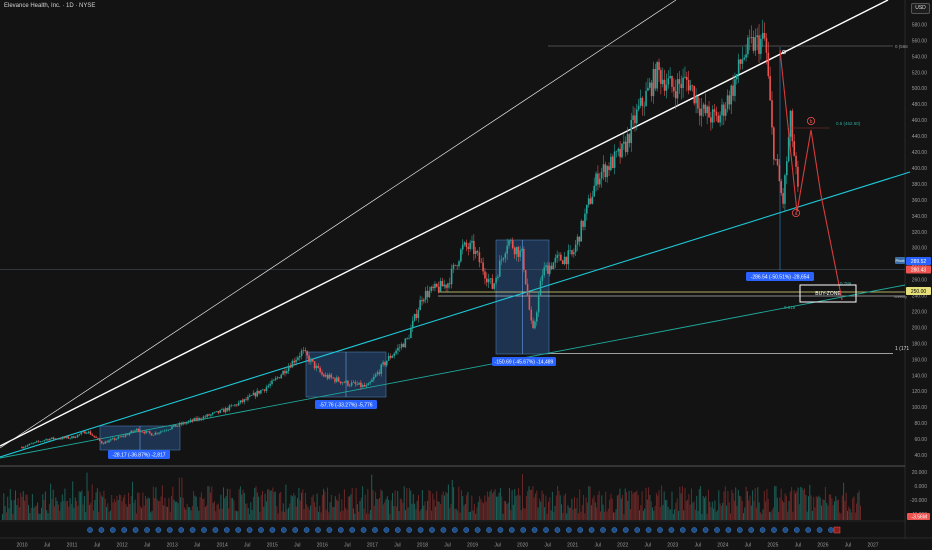 This screenshot has width=932, height=550. Describe the element at coordinates (811, 175) in the screenshot. I see `projection-path` at that location.